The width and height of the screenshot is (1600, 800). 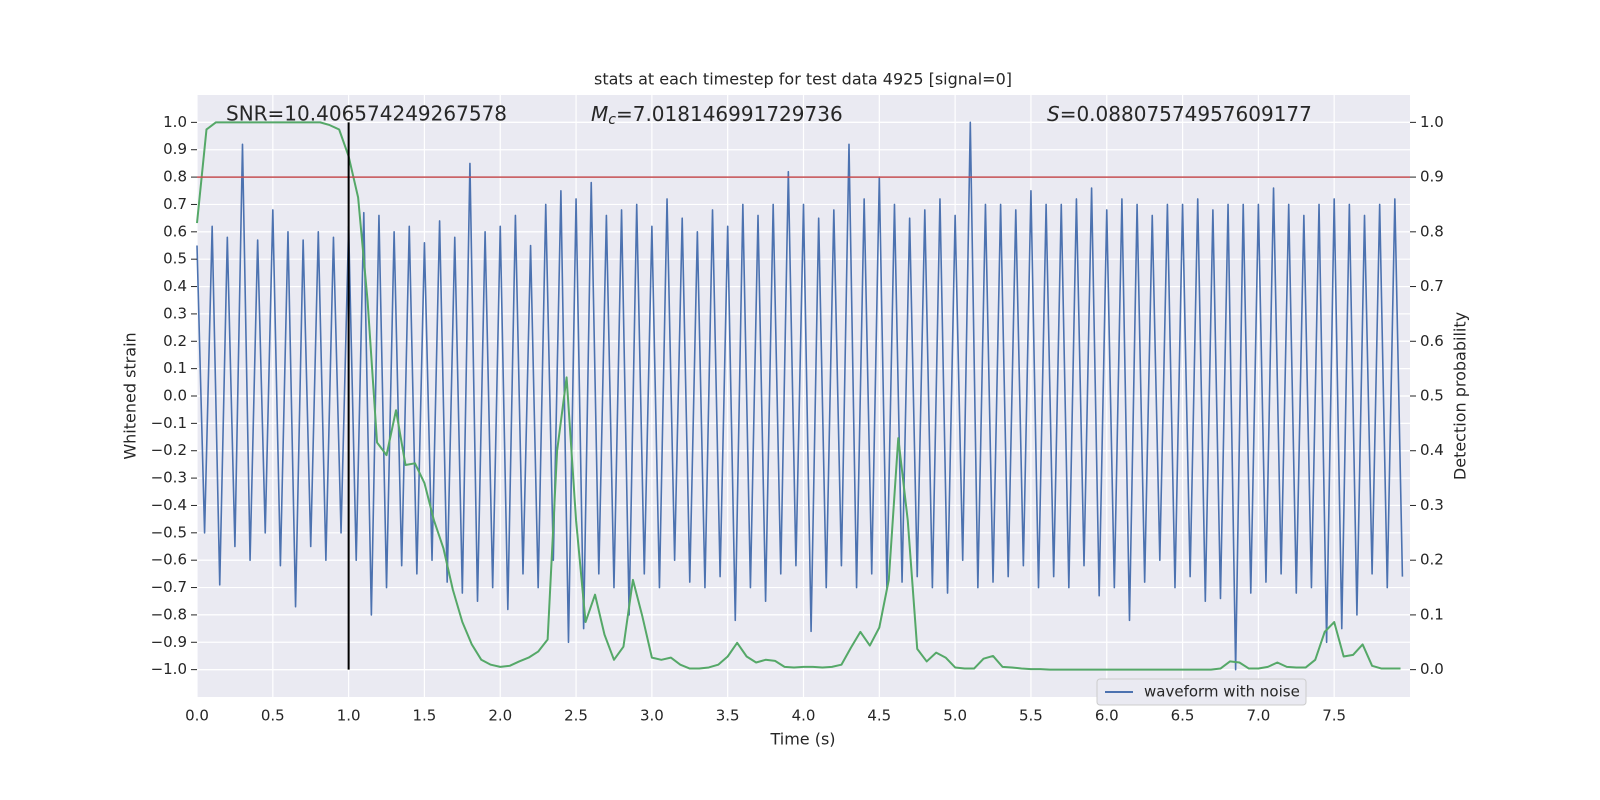 What do you see at coordinates (1107, 716) in the screenshot?
I see `x-tick-label: 6.0` at bounding box center [1107, 716].